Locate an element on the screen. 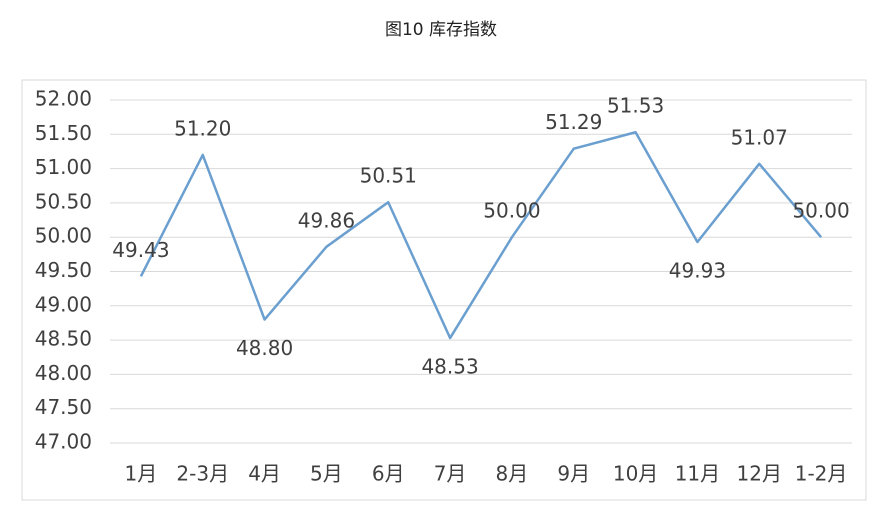 This screenshot has width=882, height=516. x-tick-label: 1-2月 is located at coordinates (821, 474).